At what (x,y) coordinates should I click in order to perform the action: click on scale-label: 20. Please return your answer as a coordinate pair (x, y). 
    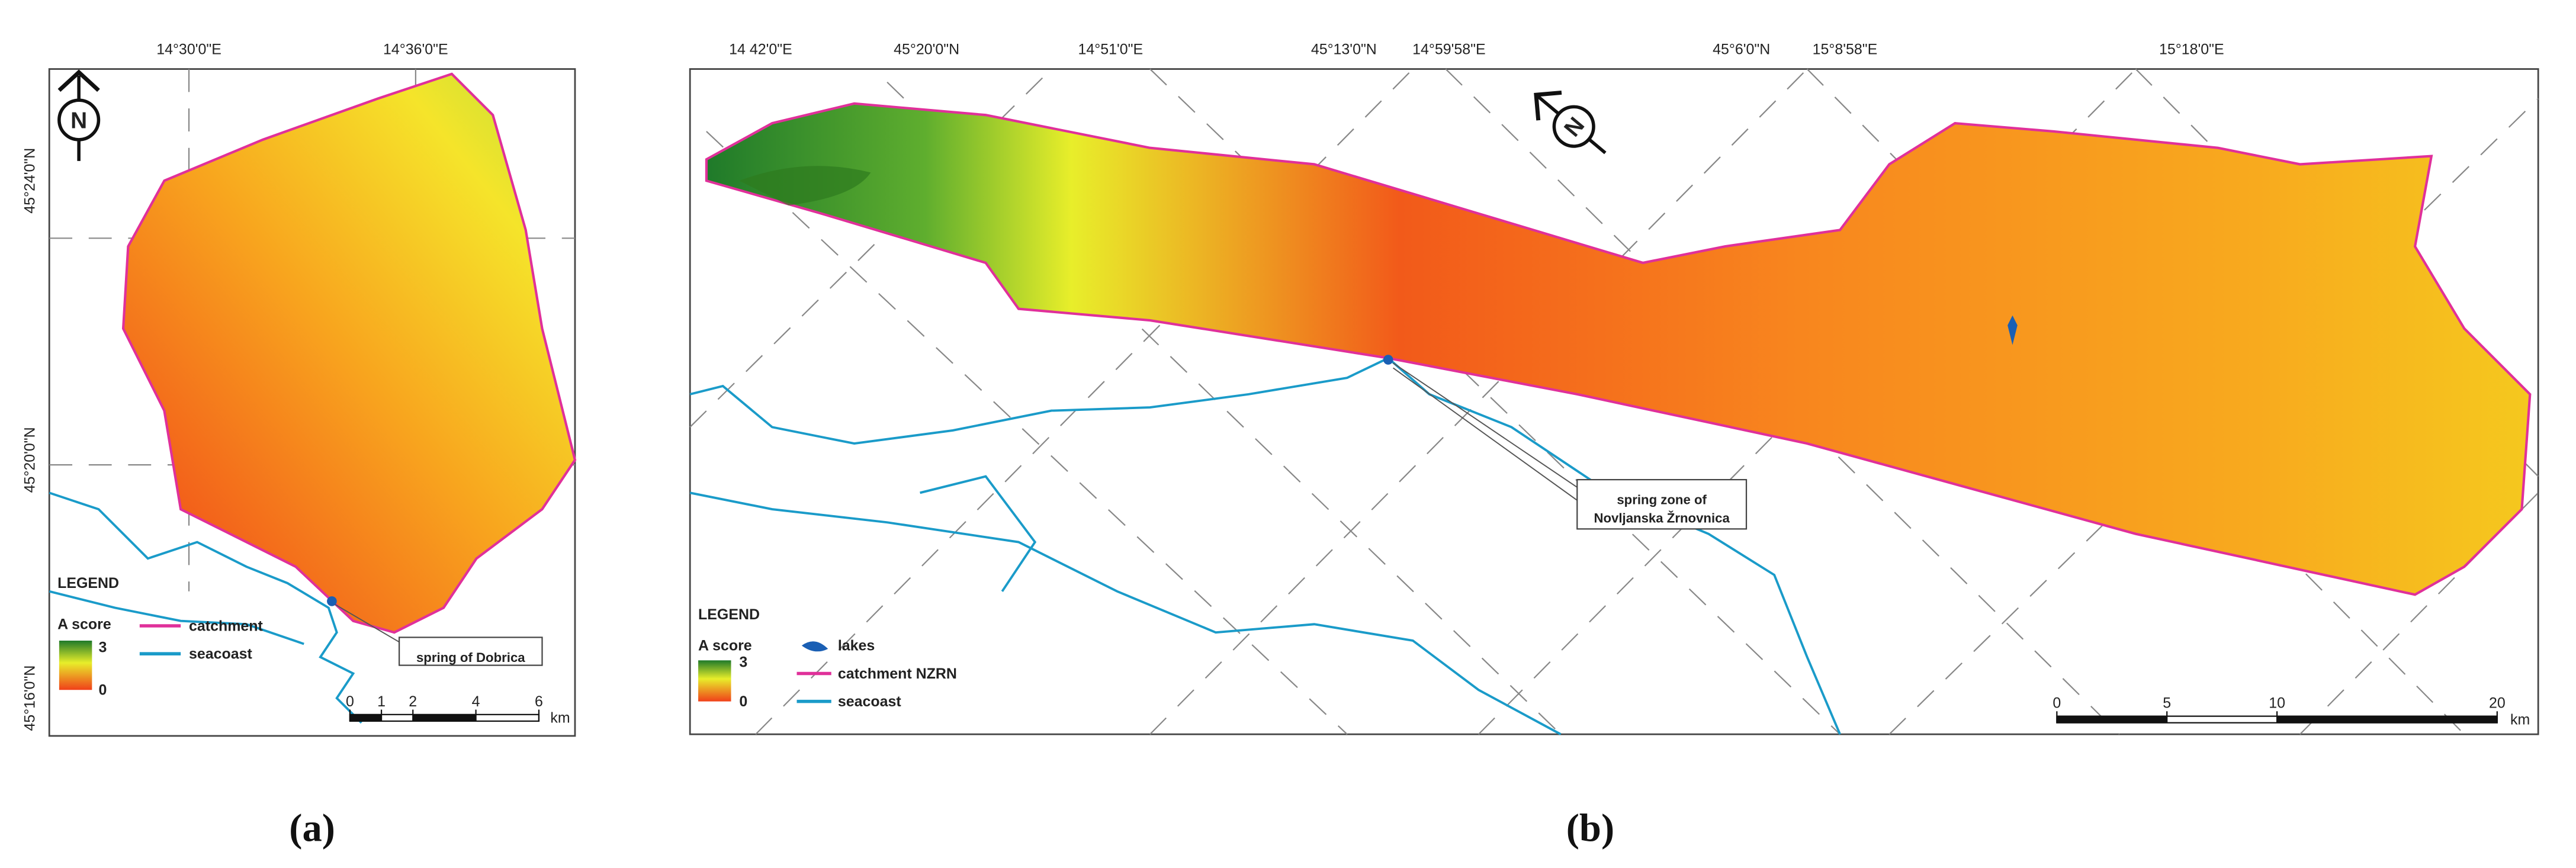
    Looking at the image, I should click on (2498, 704).